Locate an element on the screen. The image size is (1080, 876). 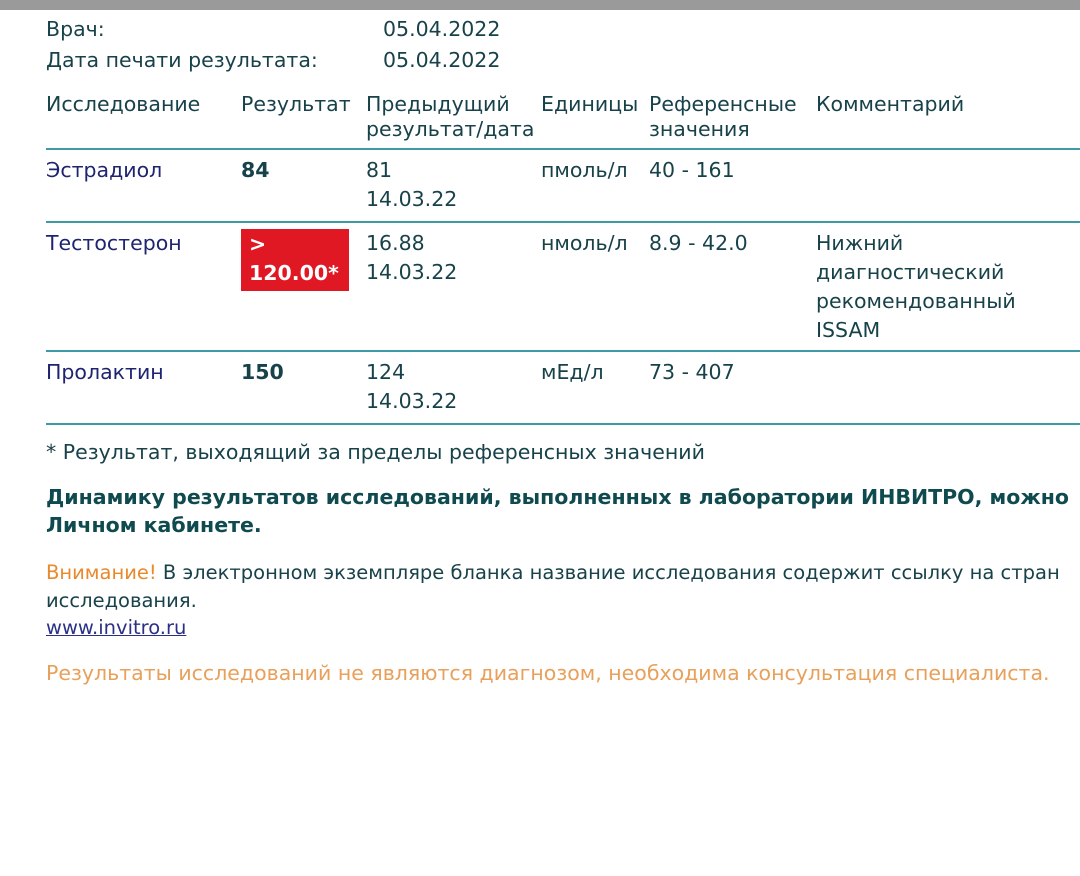
table-rule-row2 is located at coordinates (563, 351).